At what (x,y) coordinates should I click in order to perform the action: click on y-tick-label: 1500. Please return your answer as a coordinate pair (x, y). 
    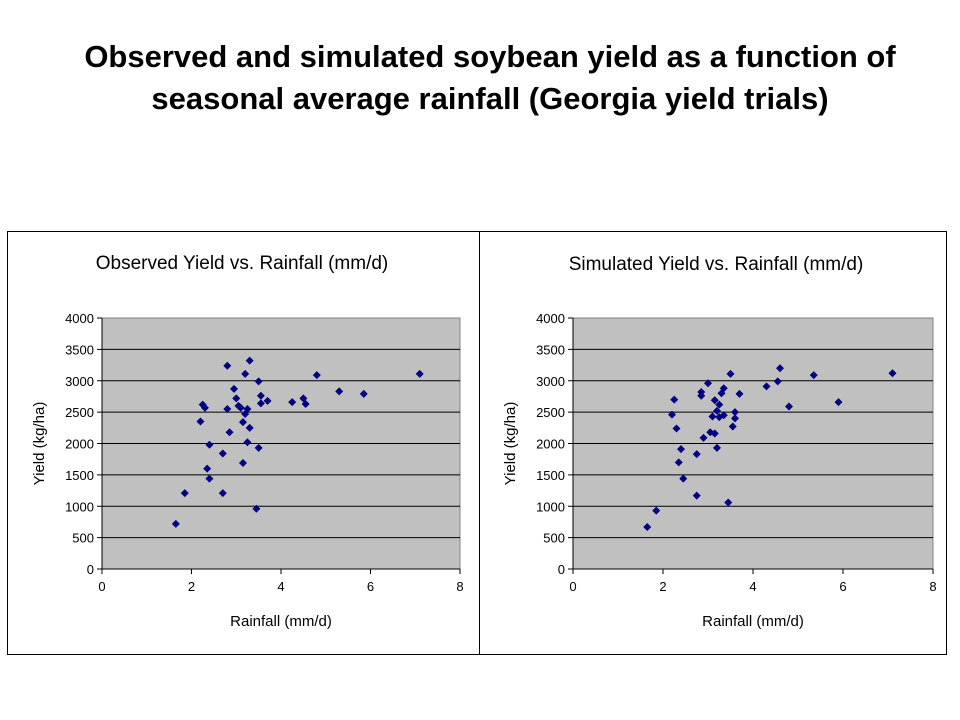
    Looking at the image, I should click on (79, 475).